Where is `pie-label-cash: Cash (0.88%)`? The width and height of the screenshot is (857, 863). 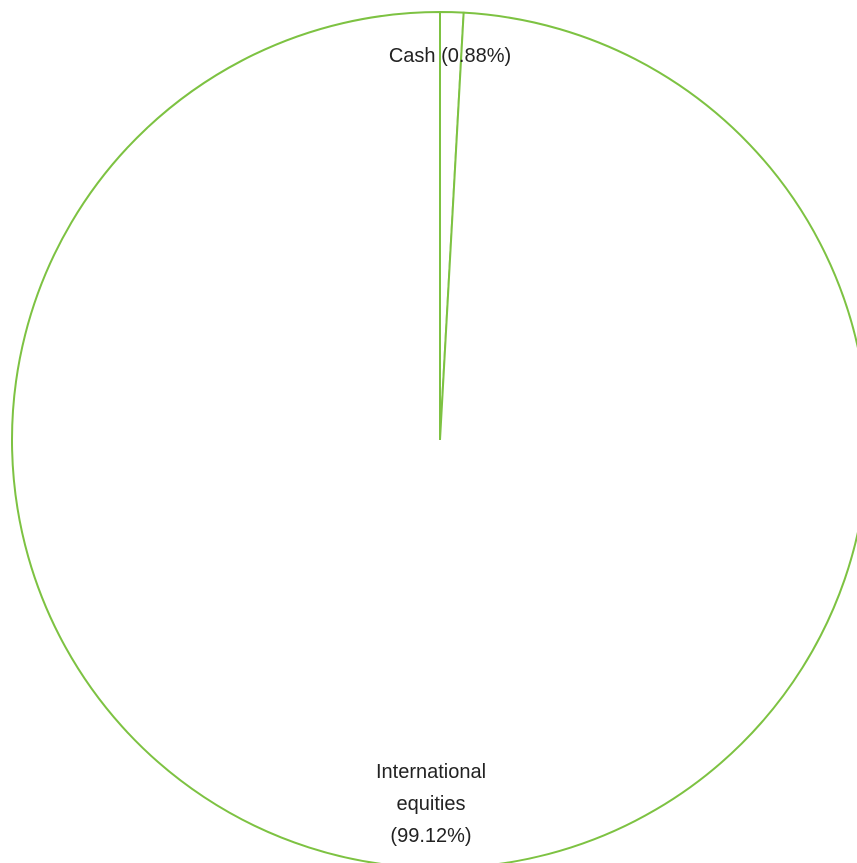 pie-label-cash: Cash (0.88%) is located at coordinates (450, 56).